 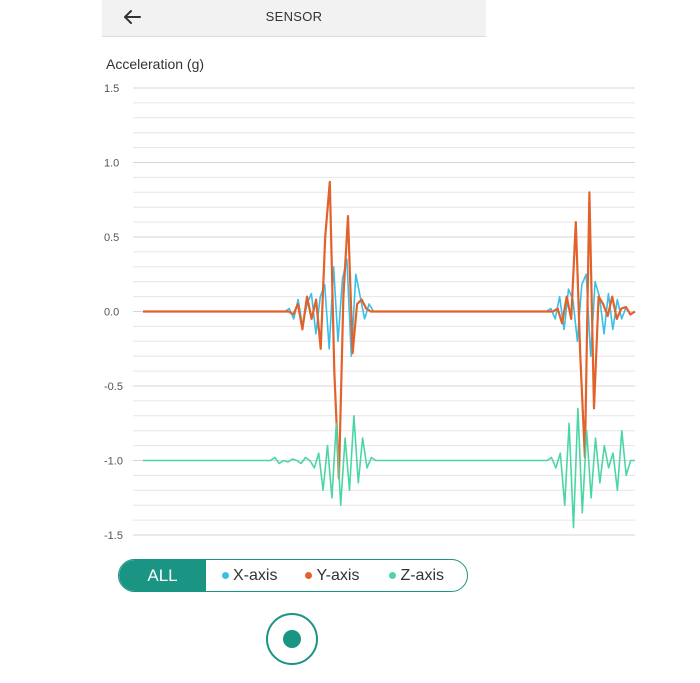 What do you see at coordinates (225, 575) in the screenshot?
I see `x-axis-dot-icon` at bounding box center [225, 575].